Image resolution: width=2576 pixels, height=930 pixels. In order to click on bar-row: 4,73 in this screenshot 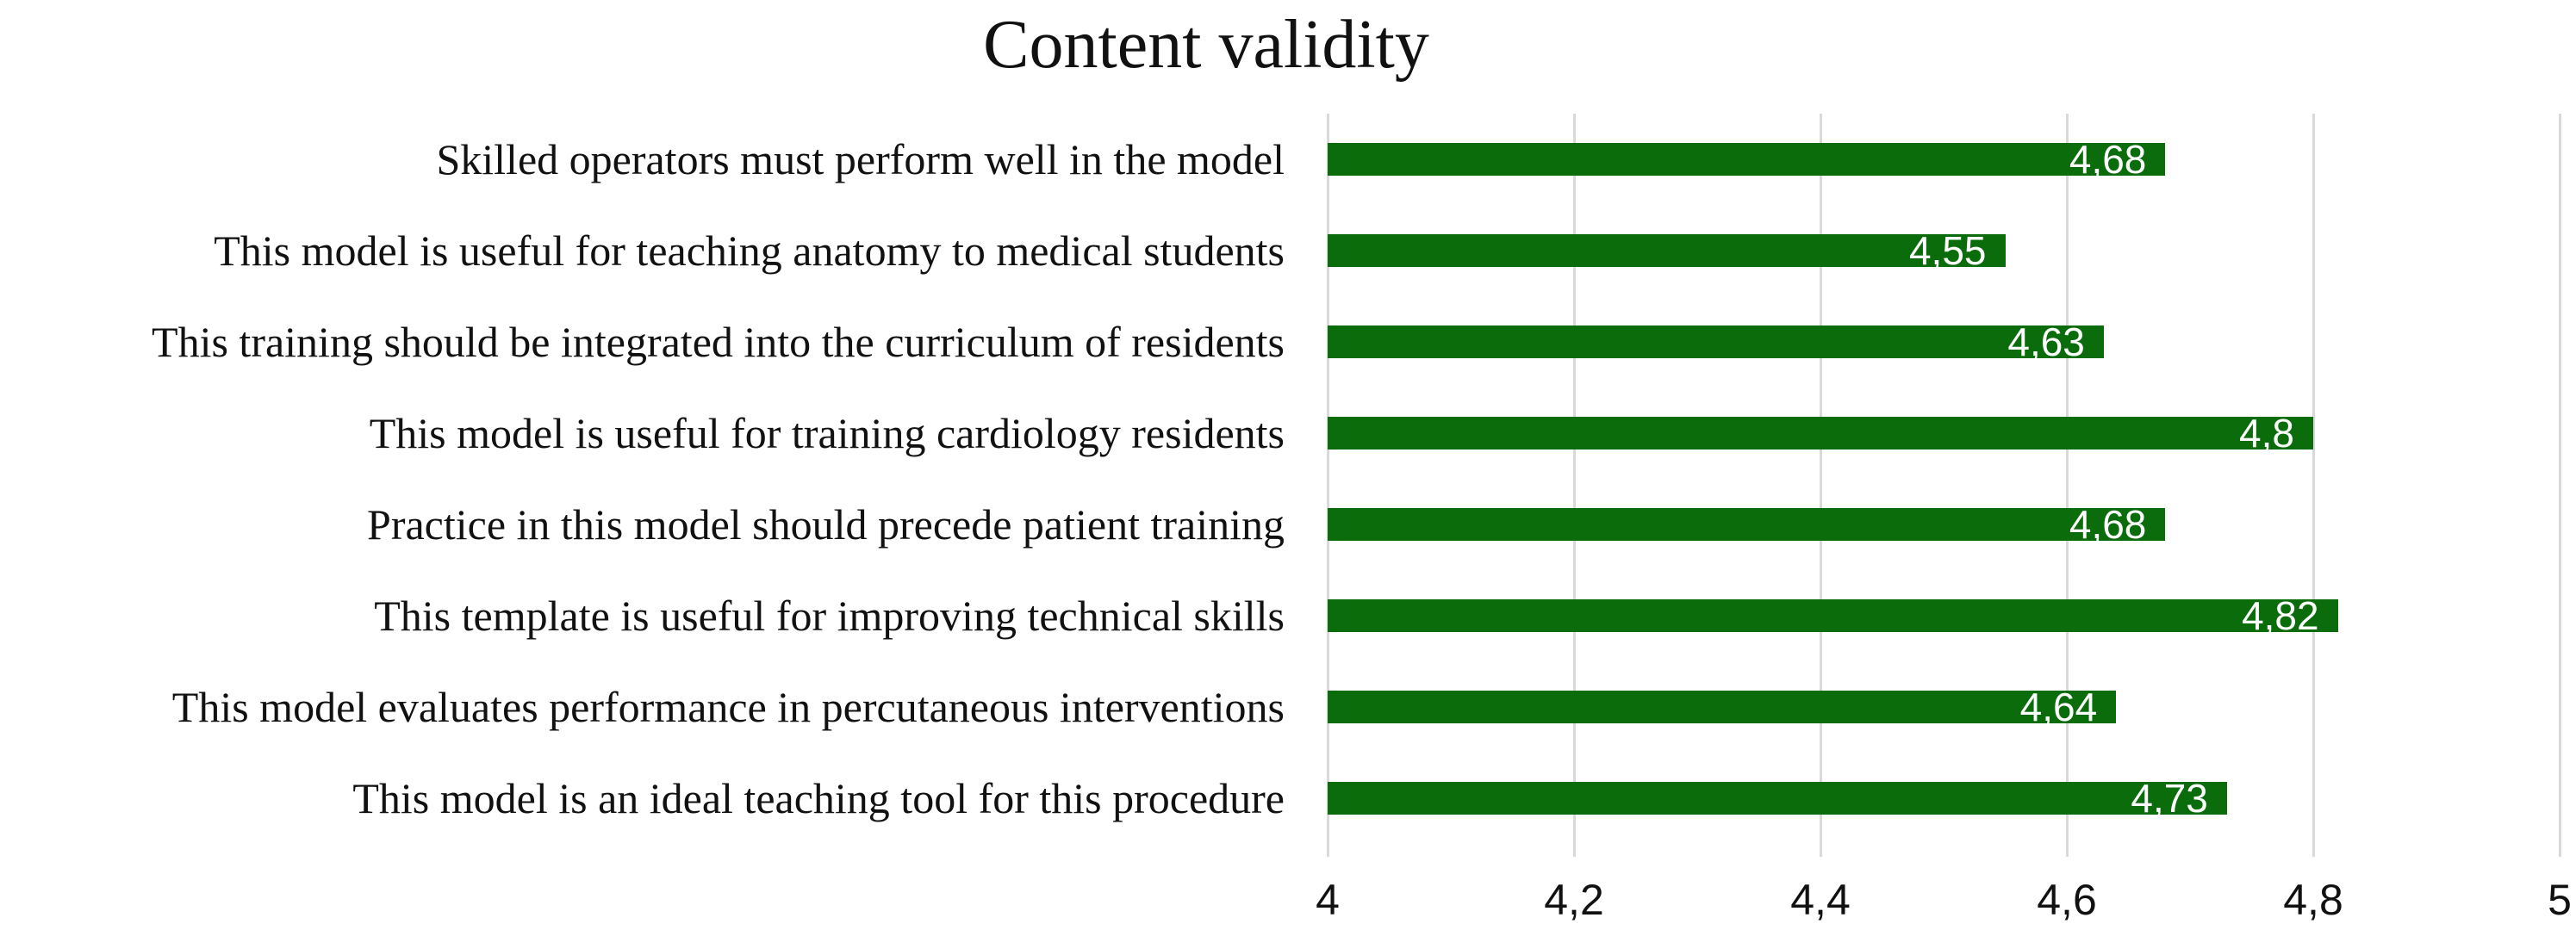, I will do `click(1944, 799)`.